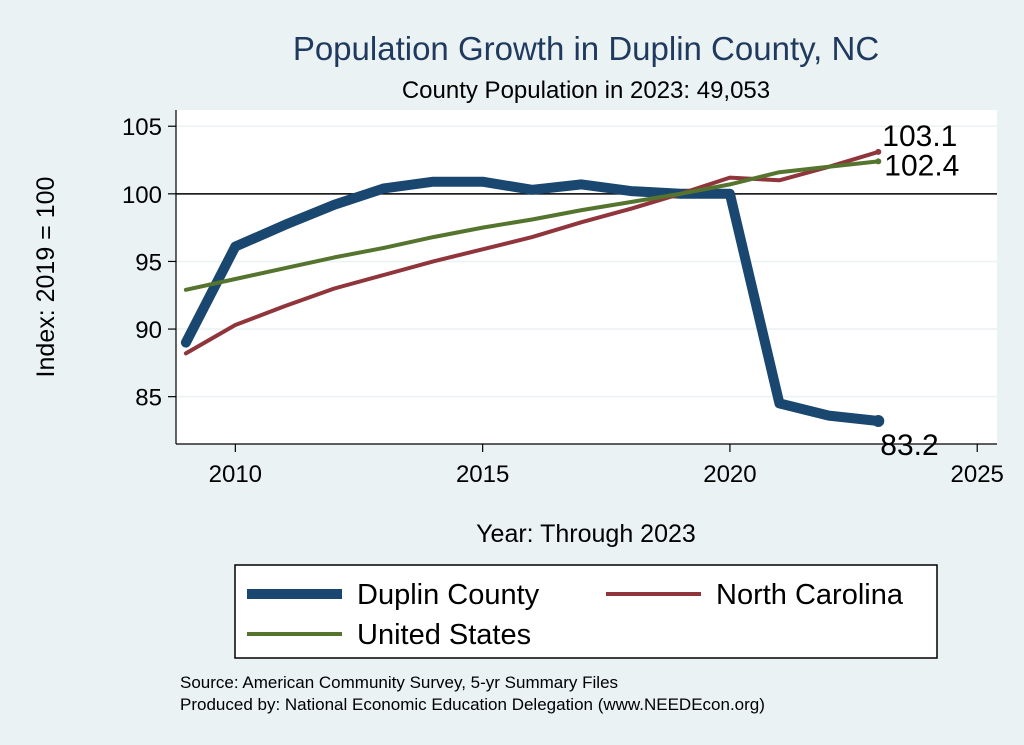 This screenshot has width=1024, height=745. Describe the element at coordinates (729, 474) in the screenshot. I see `x-tick-label-2020: 2020` at that location.